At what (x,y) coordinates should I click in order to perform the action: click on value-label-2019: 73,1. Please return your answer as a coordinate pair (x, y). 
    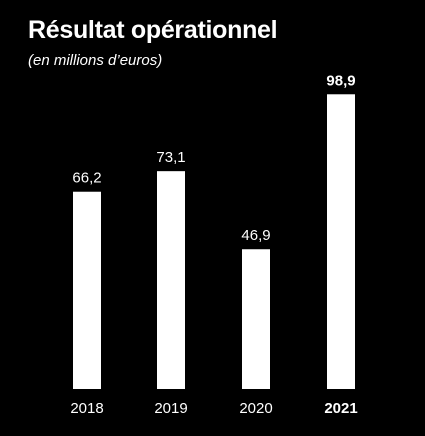
    Looking at the image, I should click on (170, 157).